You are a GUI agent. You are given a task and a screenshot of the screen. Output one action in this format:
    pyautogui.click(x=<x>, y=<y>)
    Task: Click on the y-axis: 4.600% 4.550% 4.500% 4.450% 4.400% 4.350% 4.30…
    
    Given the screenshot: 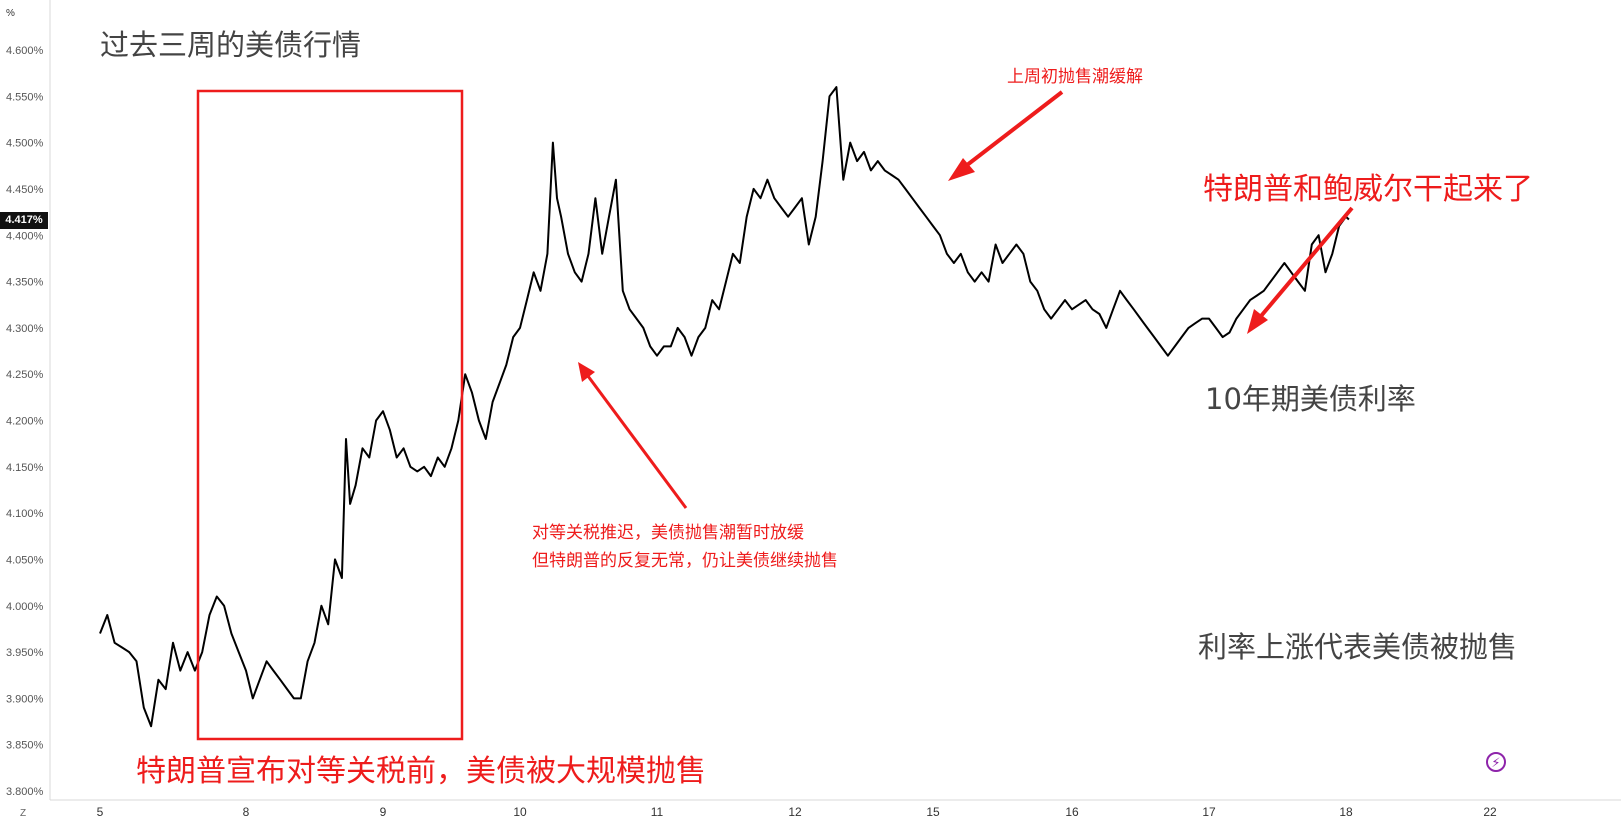 What is the action you would take?
    pyautogui.click(x=25, y=421)
    